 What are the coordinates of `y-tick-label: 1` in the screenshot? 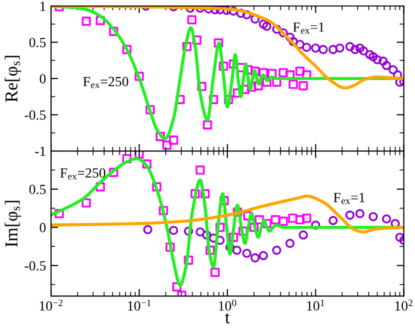 It's located at (43, 6).